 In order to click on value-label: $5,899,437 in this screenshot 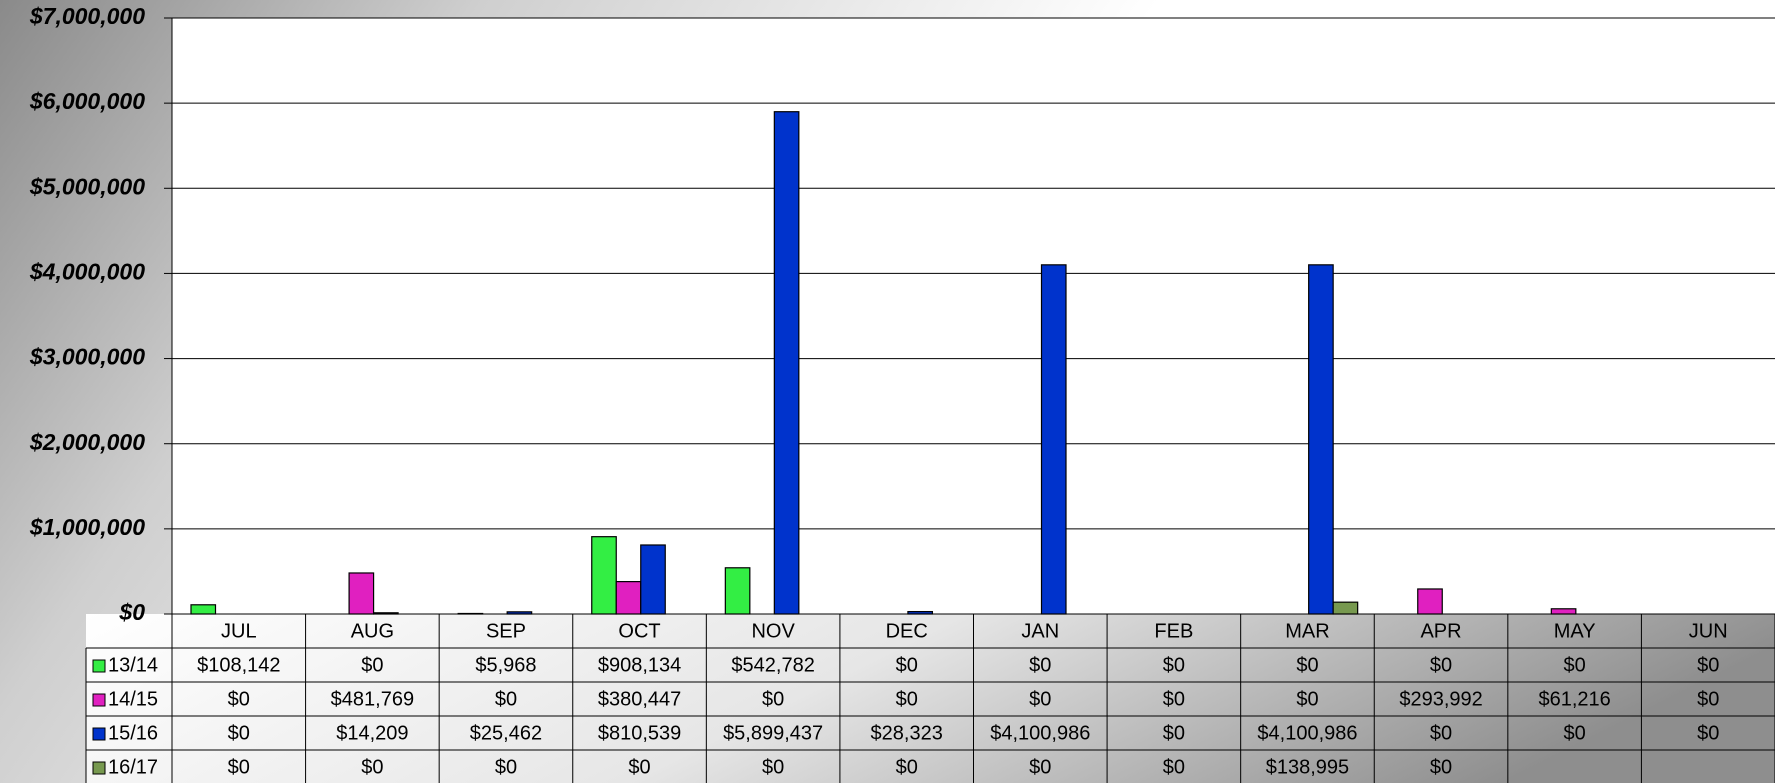, I will do `click(773, 733)`.